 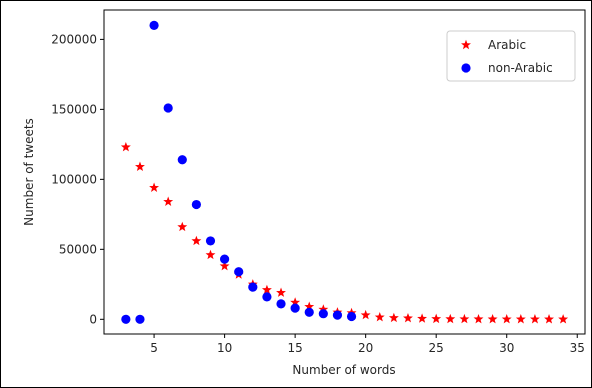 I want to click on legend-circle-icon, so click(x=466, y=68).